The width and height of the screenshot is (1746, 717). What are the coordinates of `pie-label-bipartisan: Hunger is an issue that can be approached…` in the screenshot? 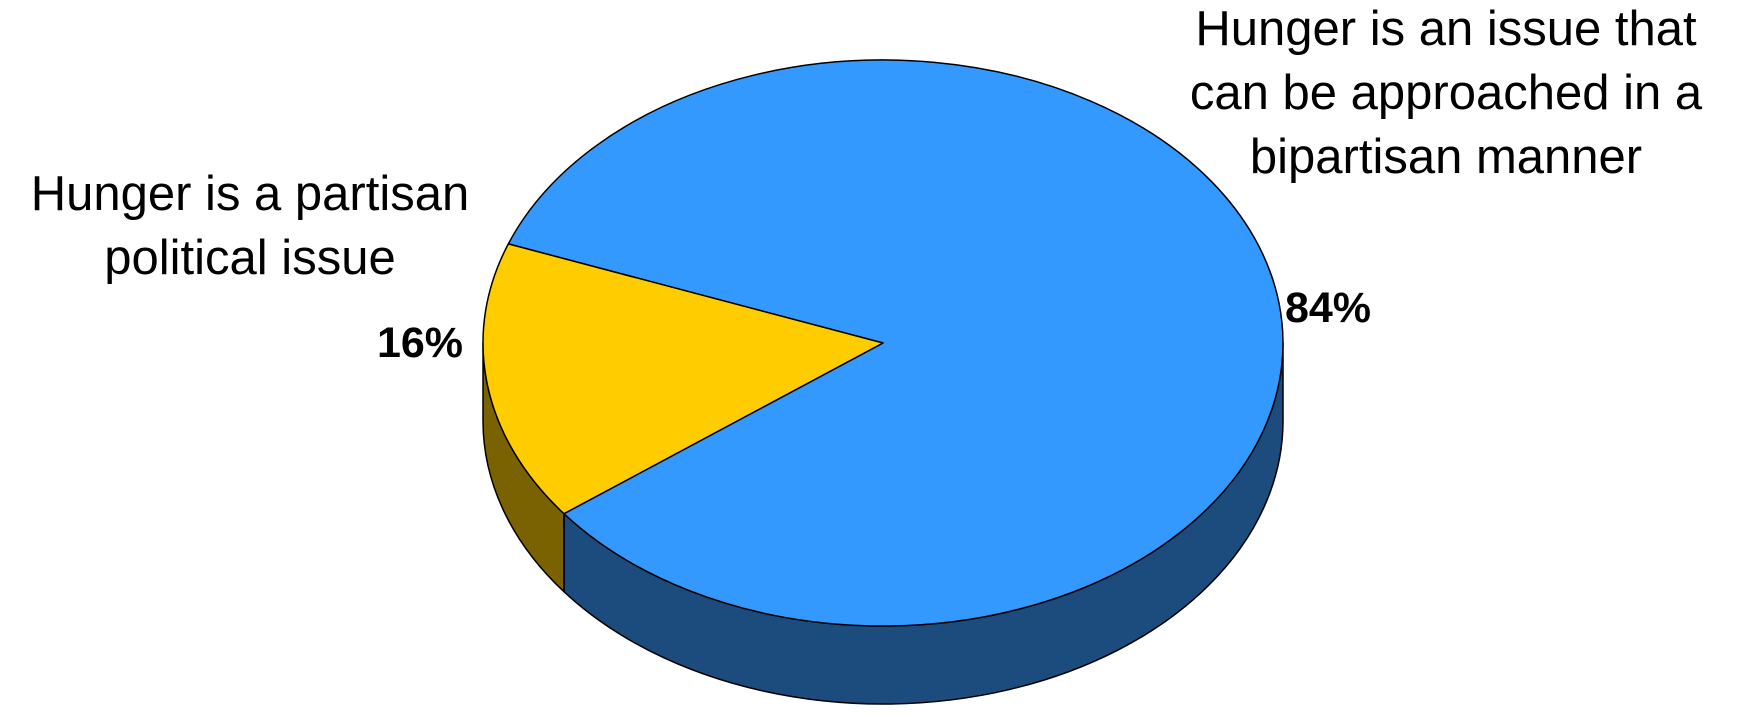 It's located at (1446, 93).